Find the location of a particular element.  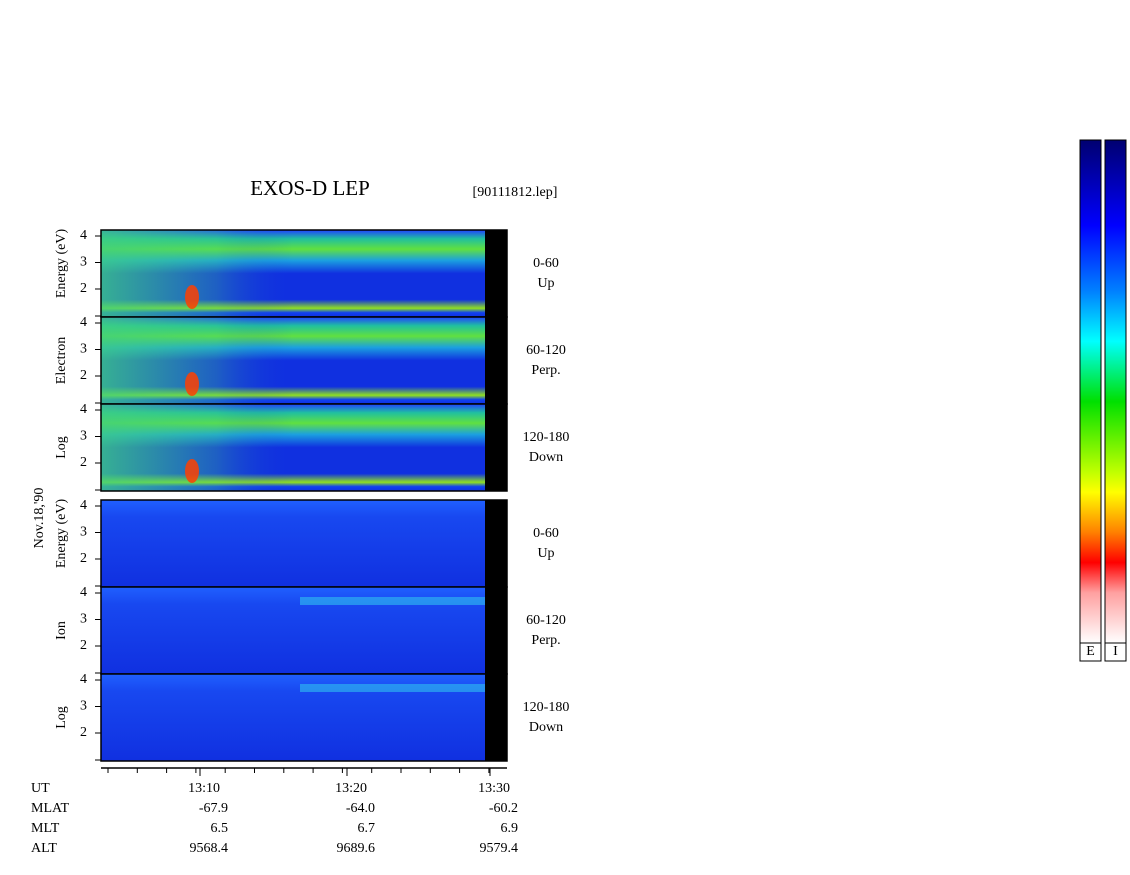

orbit-value: 6.5 is located at coordinates (220, 828).